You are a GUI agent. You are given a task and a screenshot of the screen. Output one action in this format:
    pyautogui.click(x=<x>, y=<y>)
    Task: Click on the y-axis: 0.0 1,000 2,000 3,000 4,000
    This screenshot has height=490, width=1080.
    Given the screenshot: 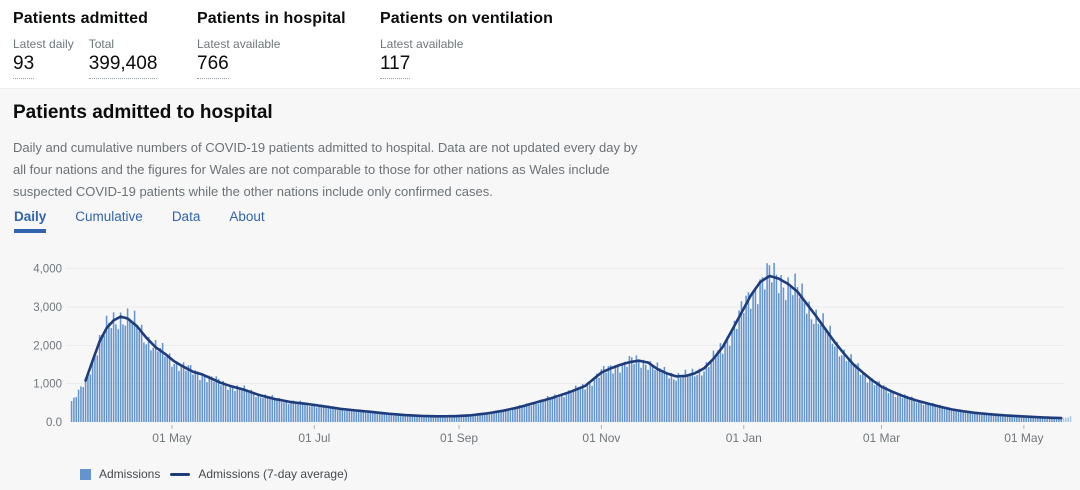 What is the action you would take?
    pyautogui.click(x=47, y=346)
    